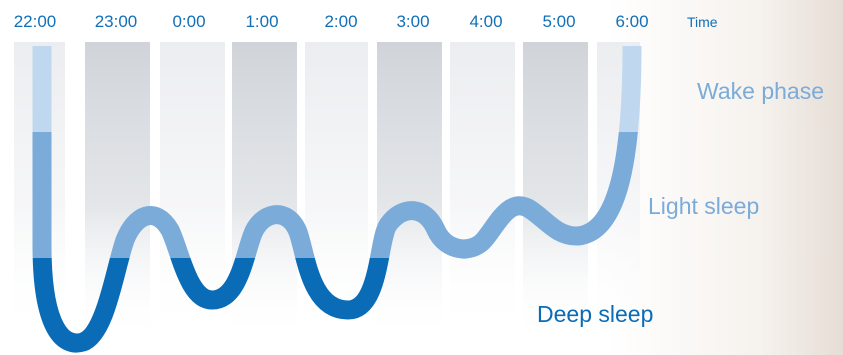 Image resolution: width=843 pixels, height=355 pixels. I want to click on time-tick: 23:00, so click(116, 21).